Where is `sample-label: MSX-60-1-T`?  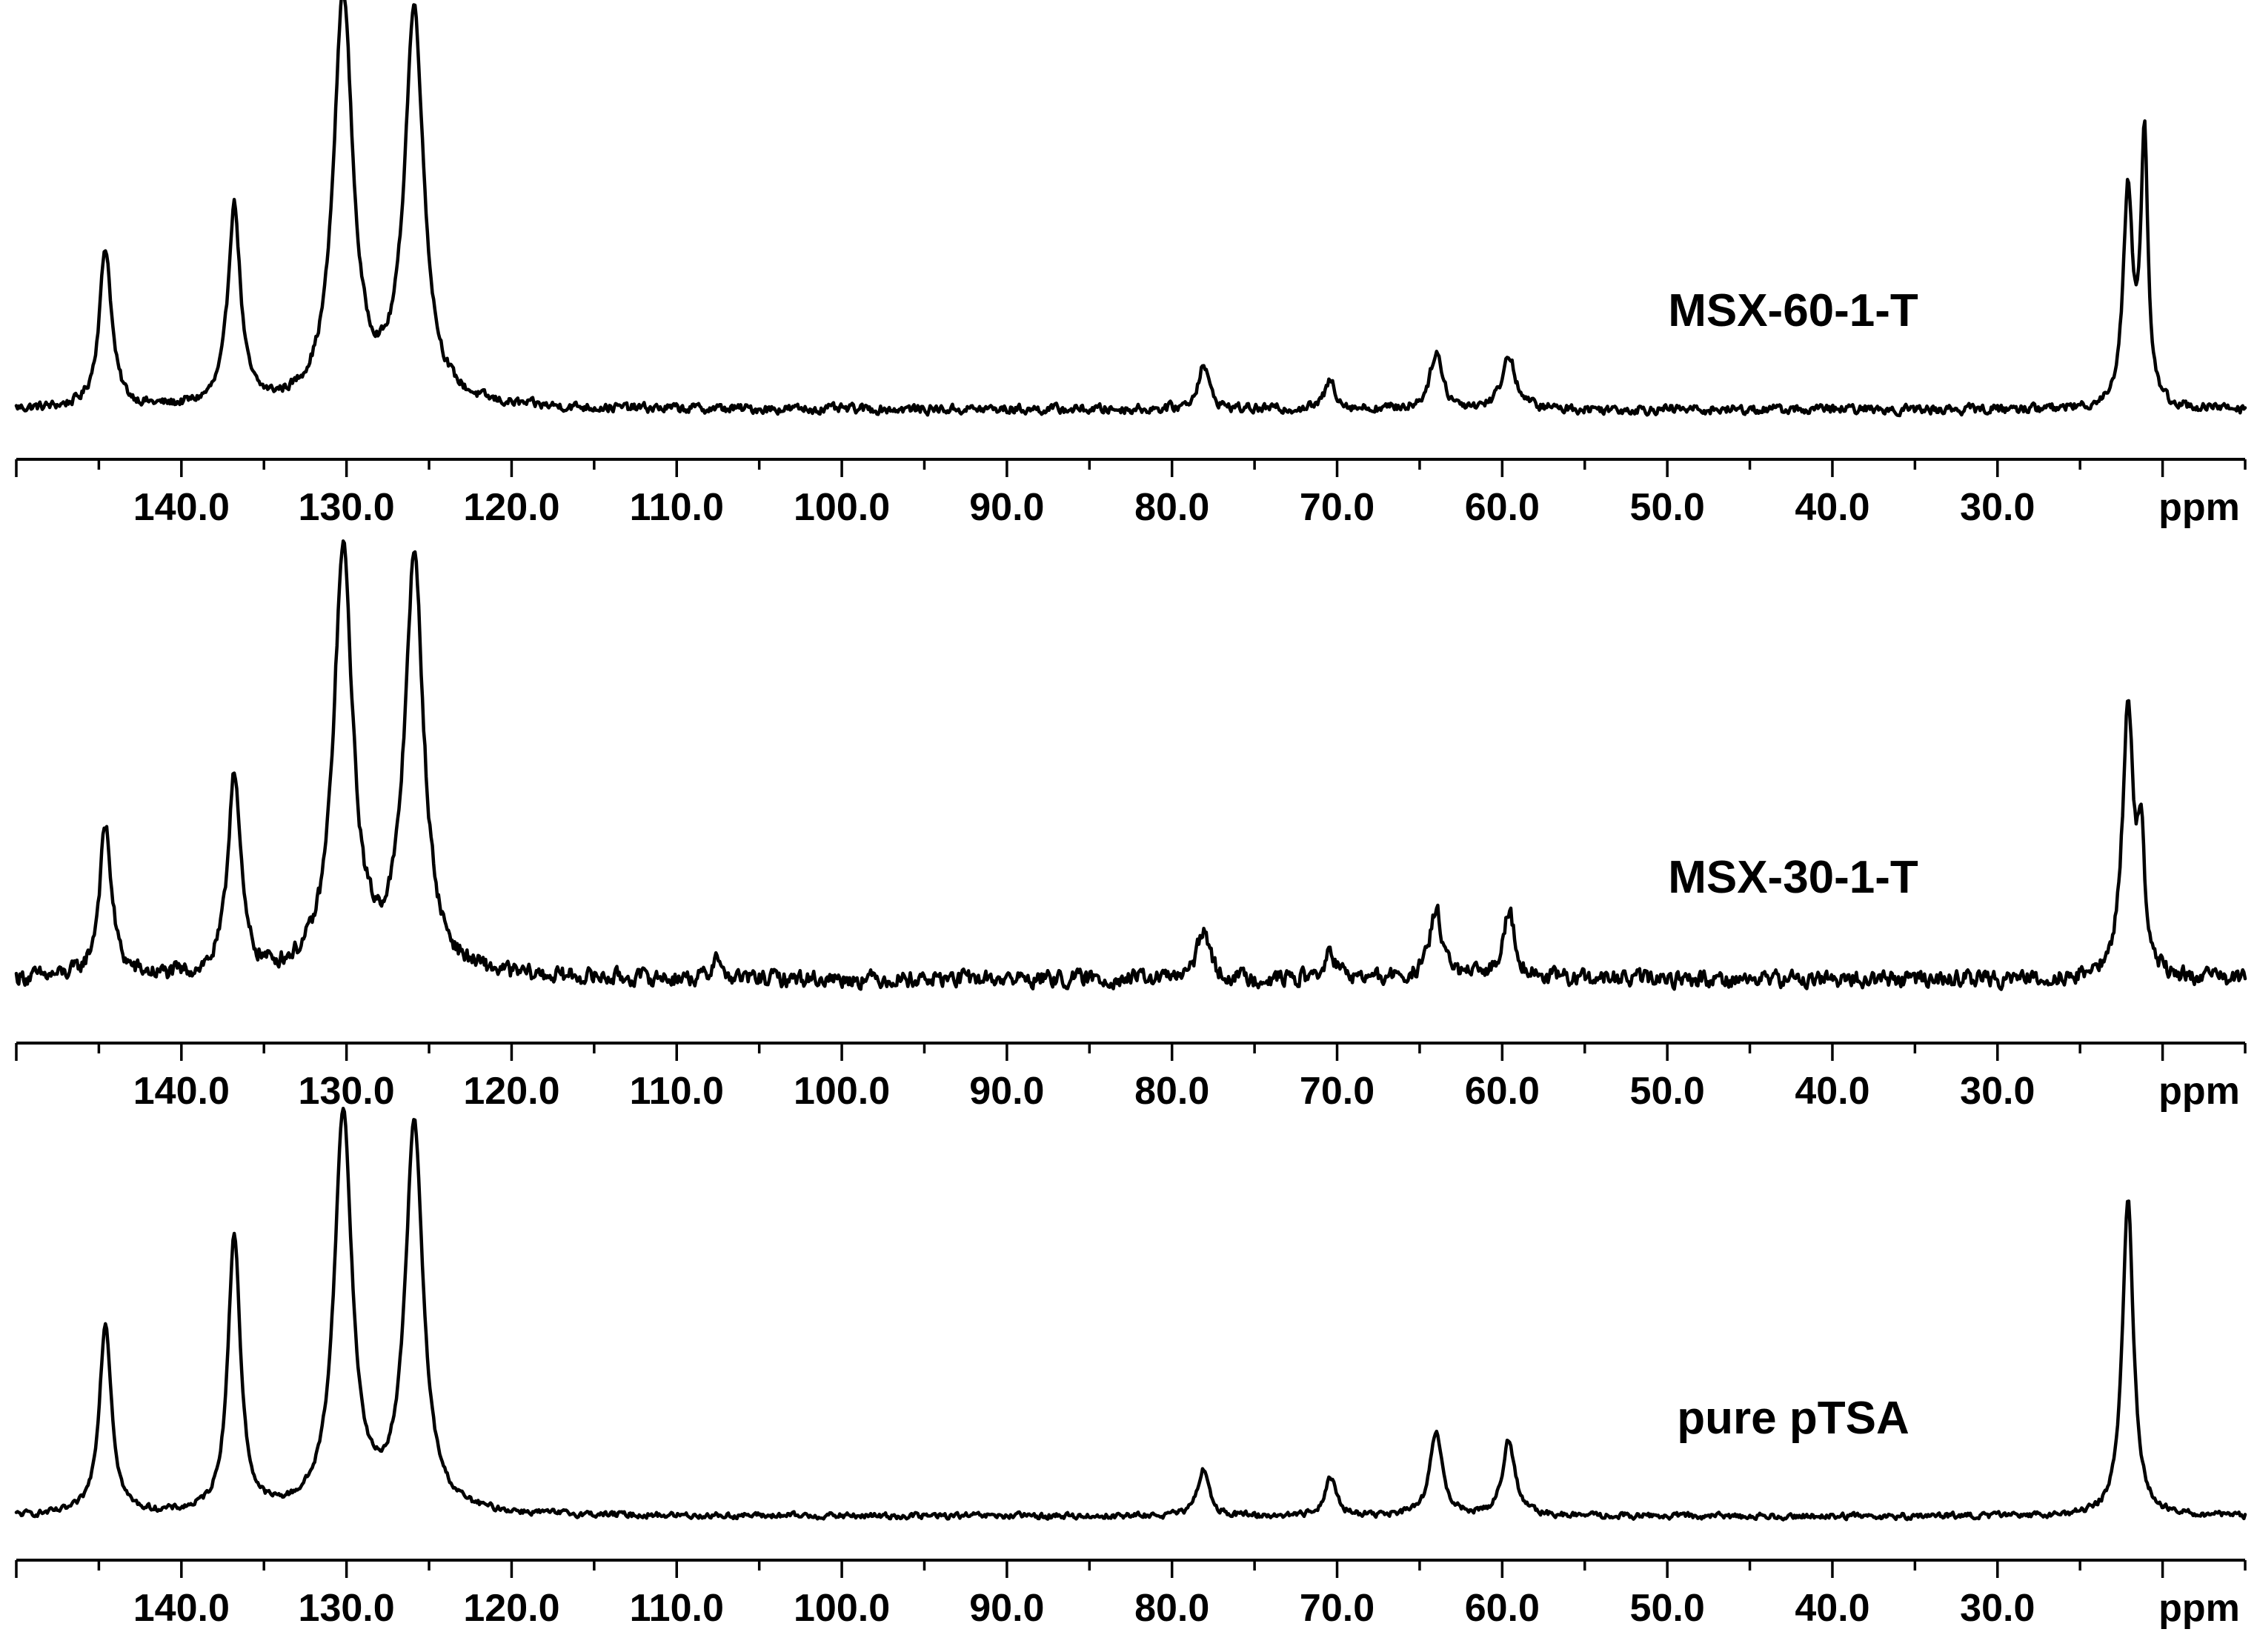
sample-label: MSX-60-1-T is located at coordinates (1793, 310).